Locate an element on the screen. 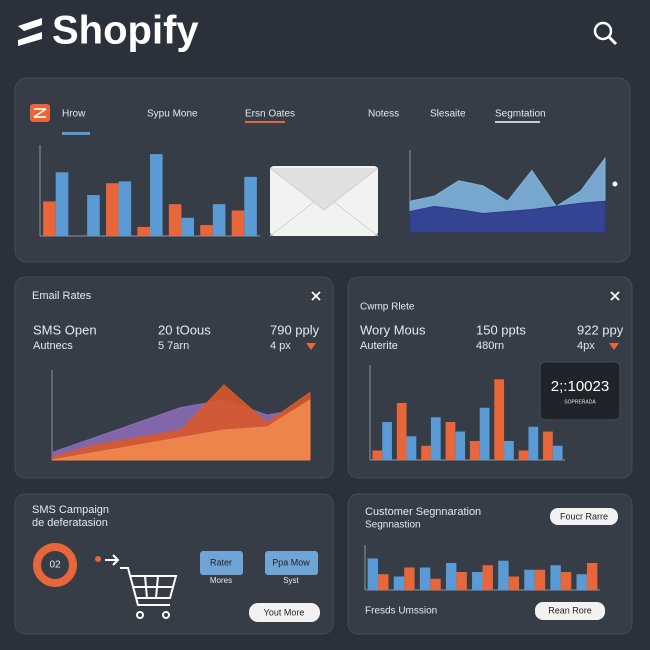  button-caption: Syst is located at coordinates (291, 580).